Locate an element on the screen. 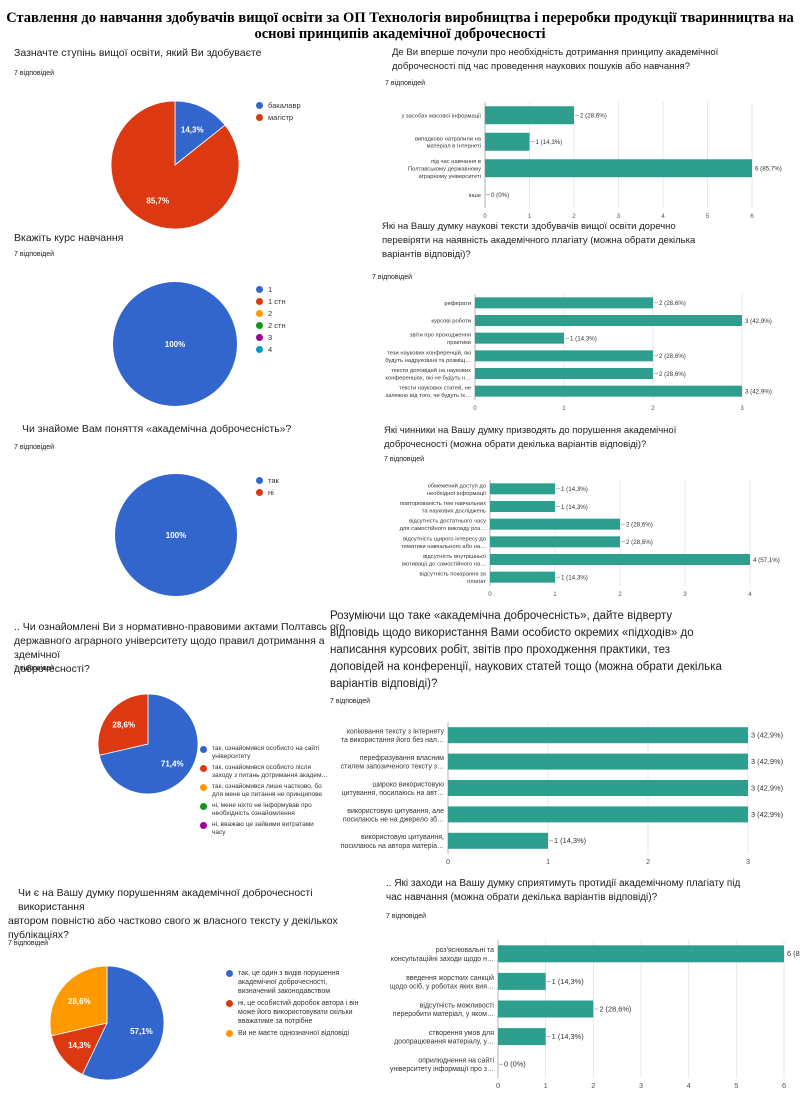 The height and width of the screenshot is (1100, 800). legend-label: ні is located at coordinates (271, 492).